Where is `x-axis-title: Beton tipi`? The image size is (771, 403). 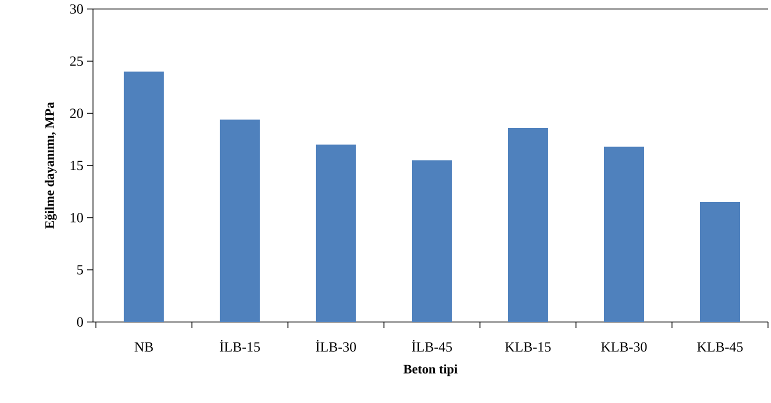 x-axis-title: Beton tipi is located at coordinates (431, 370).